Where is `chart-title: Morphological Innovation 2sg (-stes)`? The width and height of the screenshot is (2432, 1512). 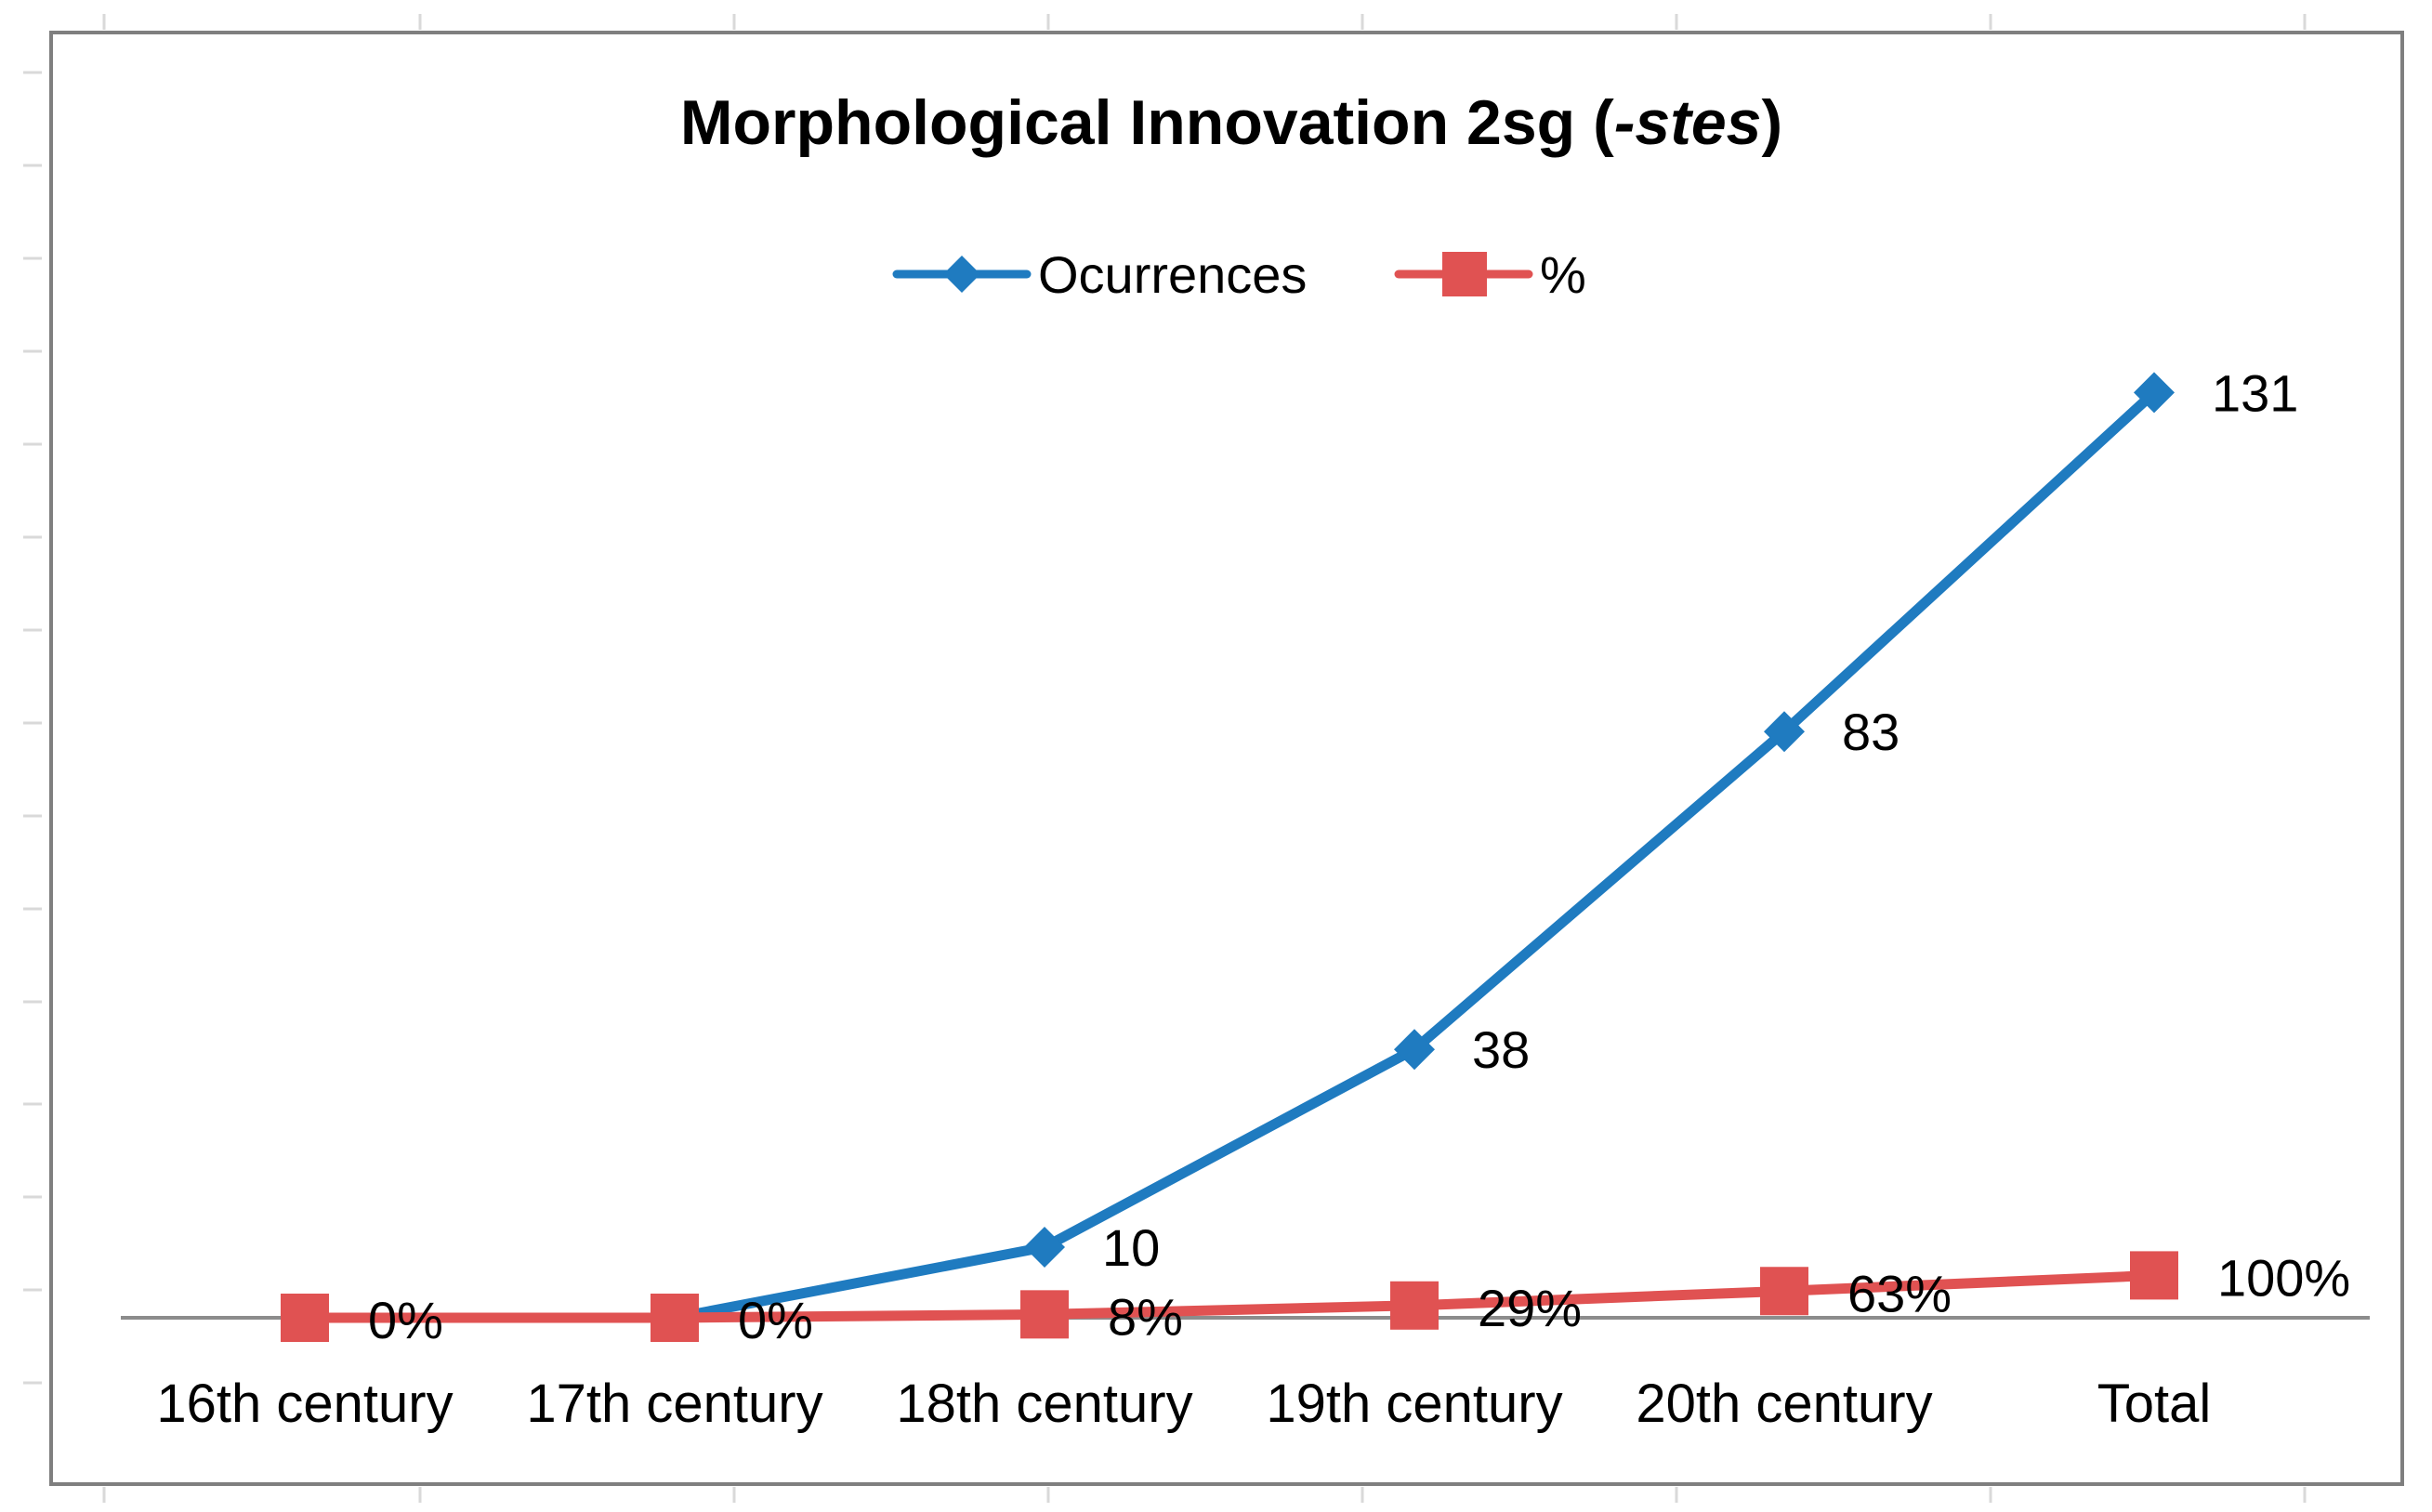 chart-title: Morphological Innovation 2sg (-stes) is located at coordinates (1231, 123).